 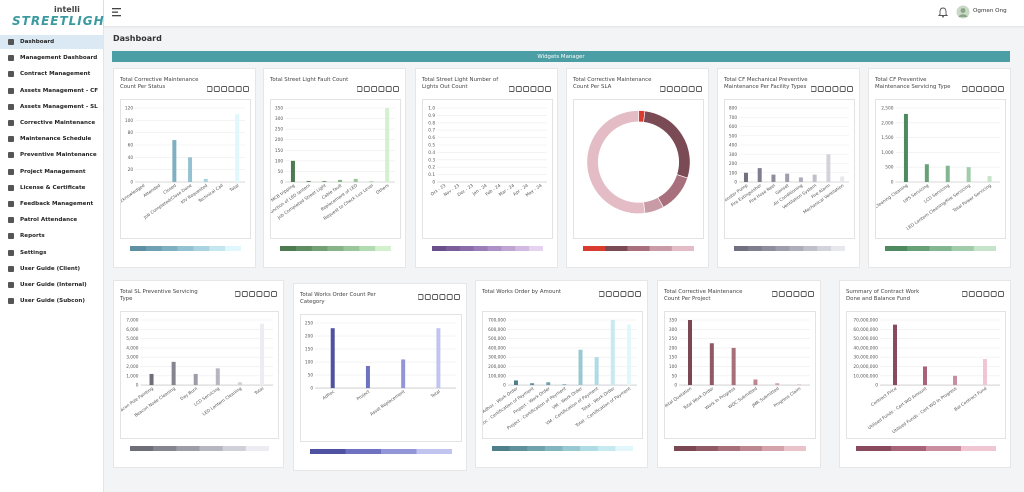 What do you see at coordinates (51, 285) in the screenshot?
I see `menu-item: User Guide (Internal)` at bounding box center [51, 285].